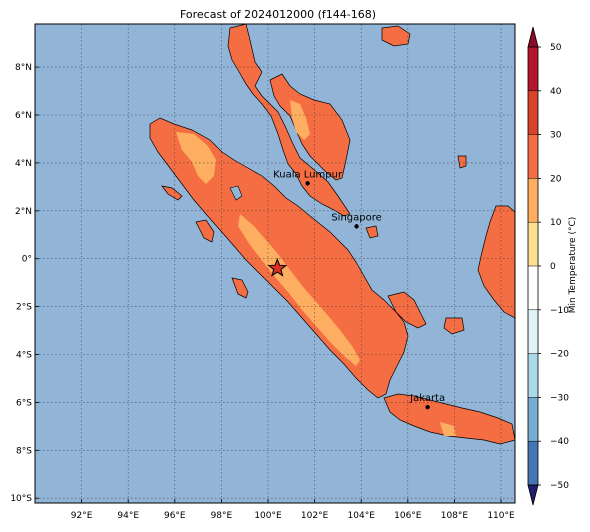  I want to click on lat-tick-label: 8°S, so click(24, 451).